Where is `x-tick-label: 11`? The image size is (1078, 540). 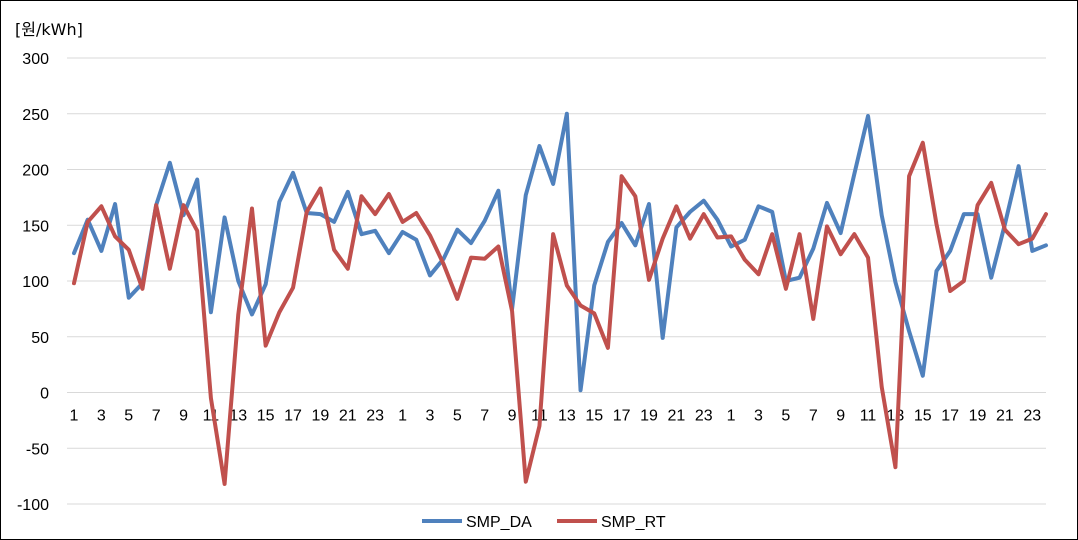 x-tick-label: 11 is located at coordinates (868, 416).